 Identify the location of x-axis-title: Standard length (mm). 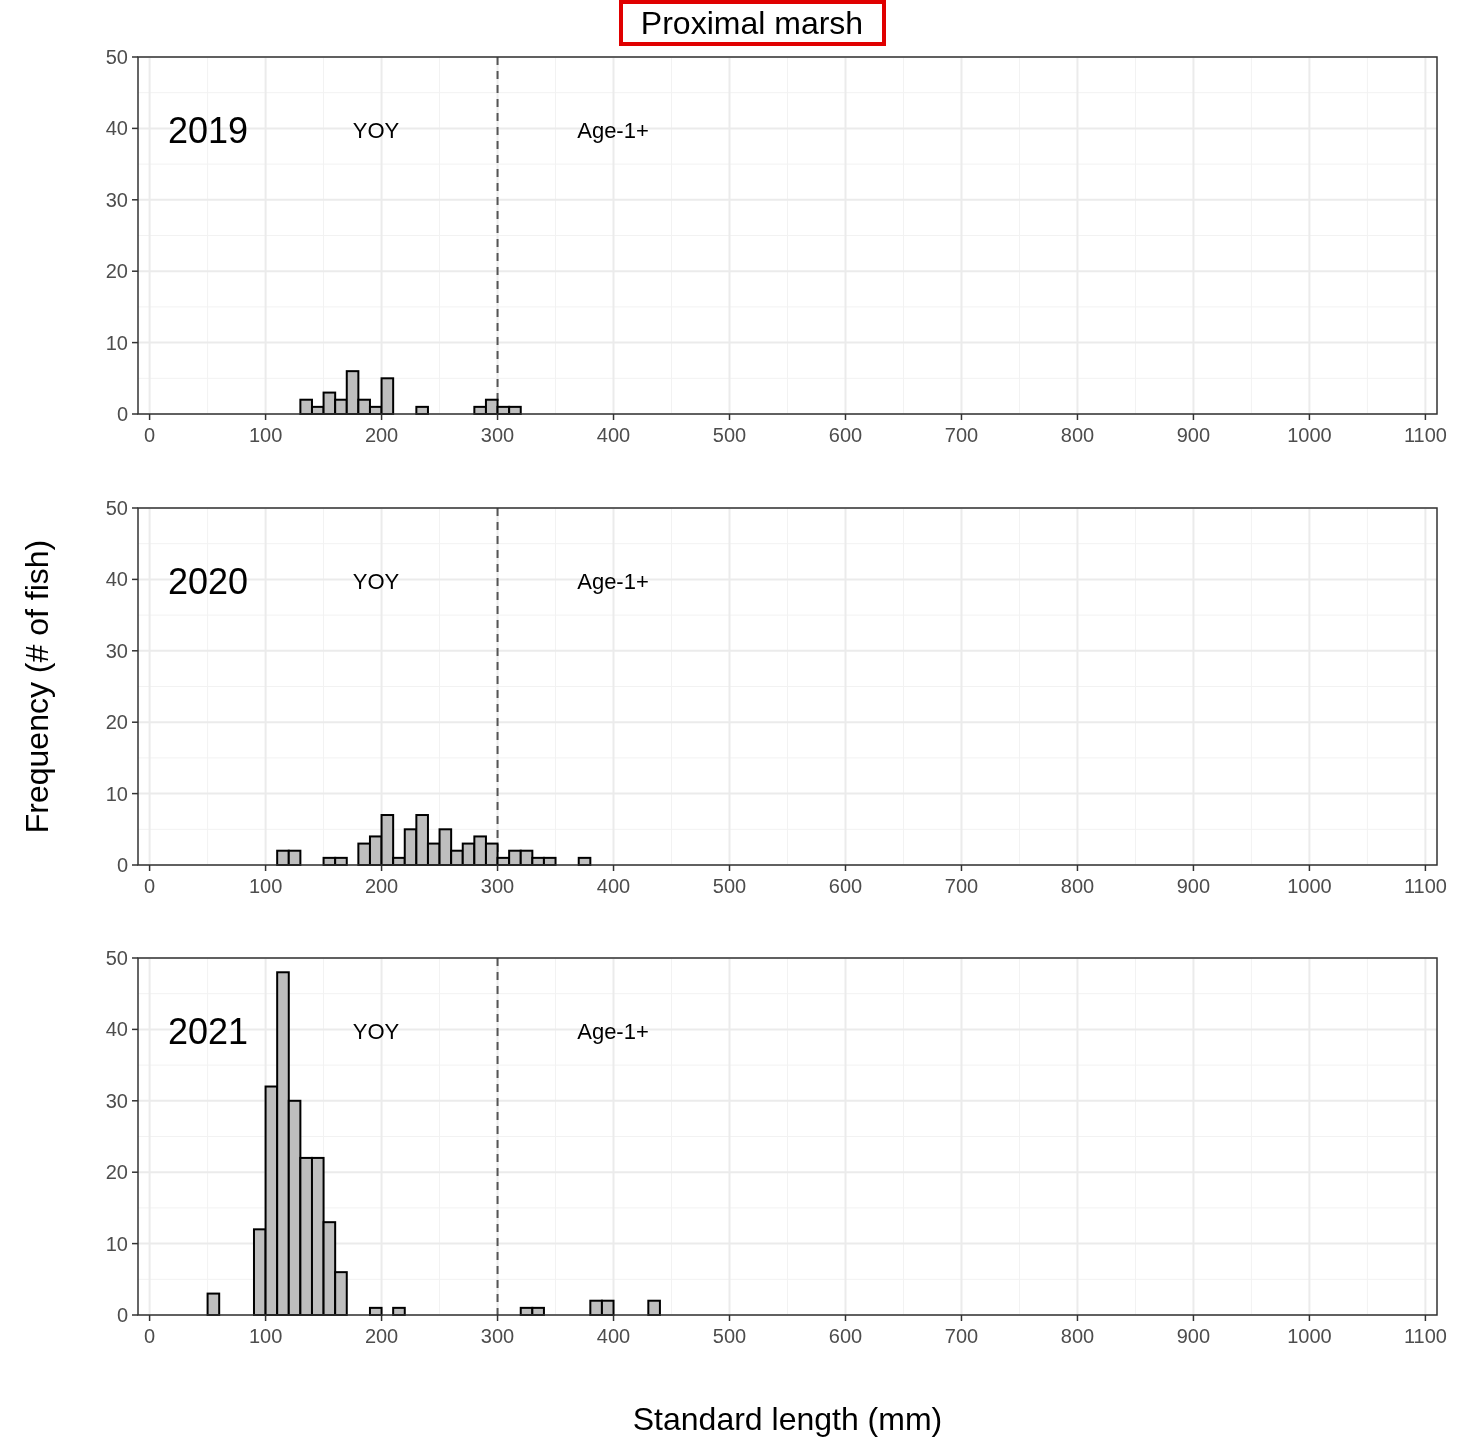
(787, 1419).